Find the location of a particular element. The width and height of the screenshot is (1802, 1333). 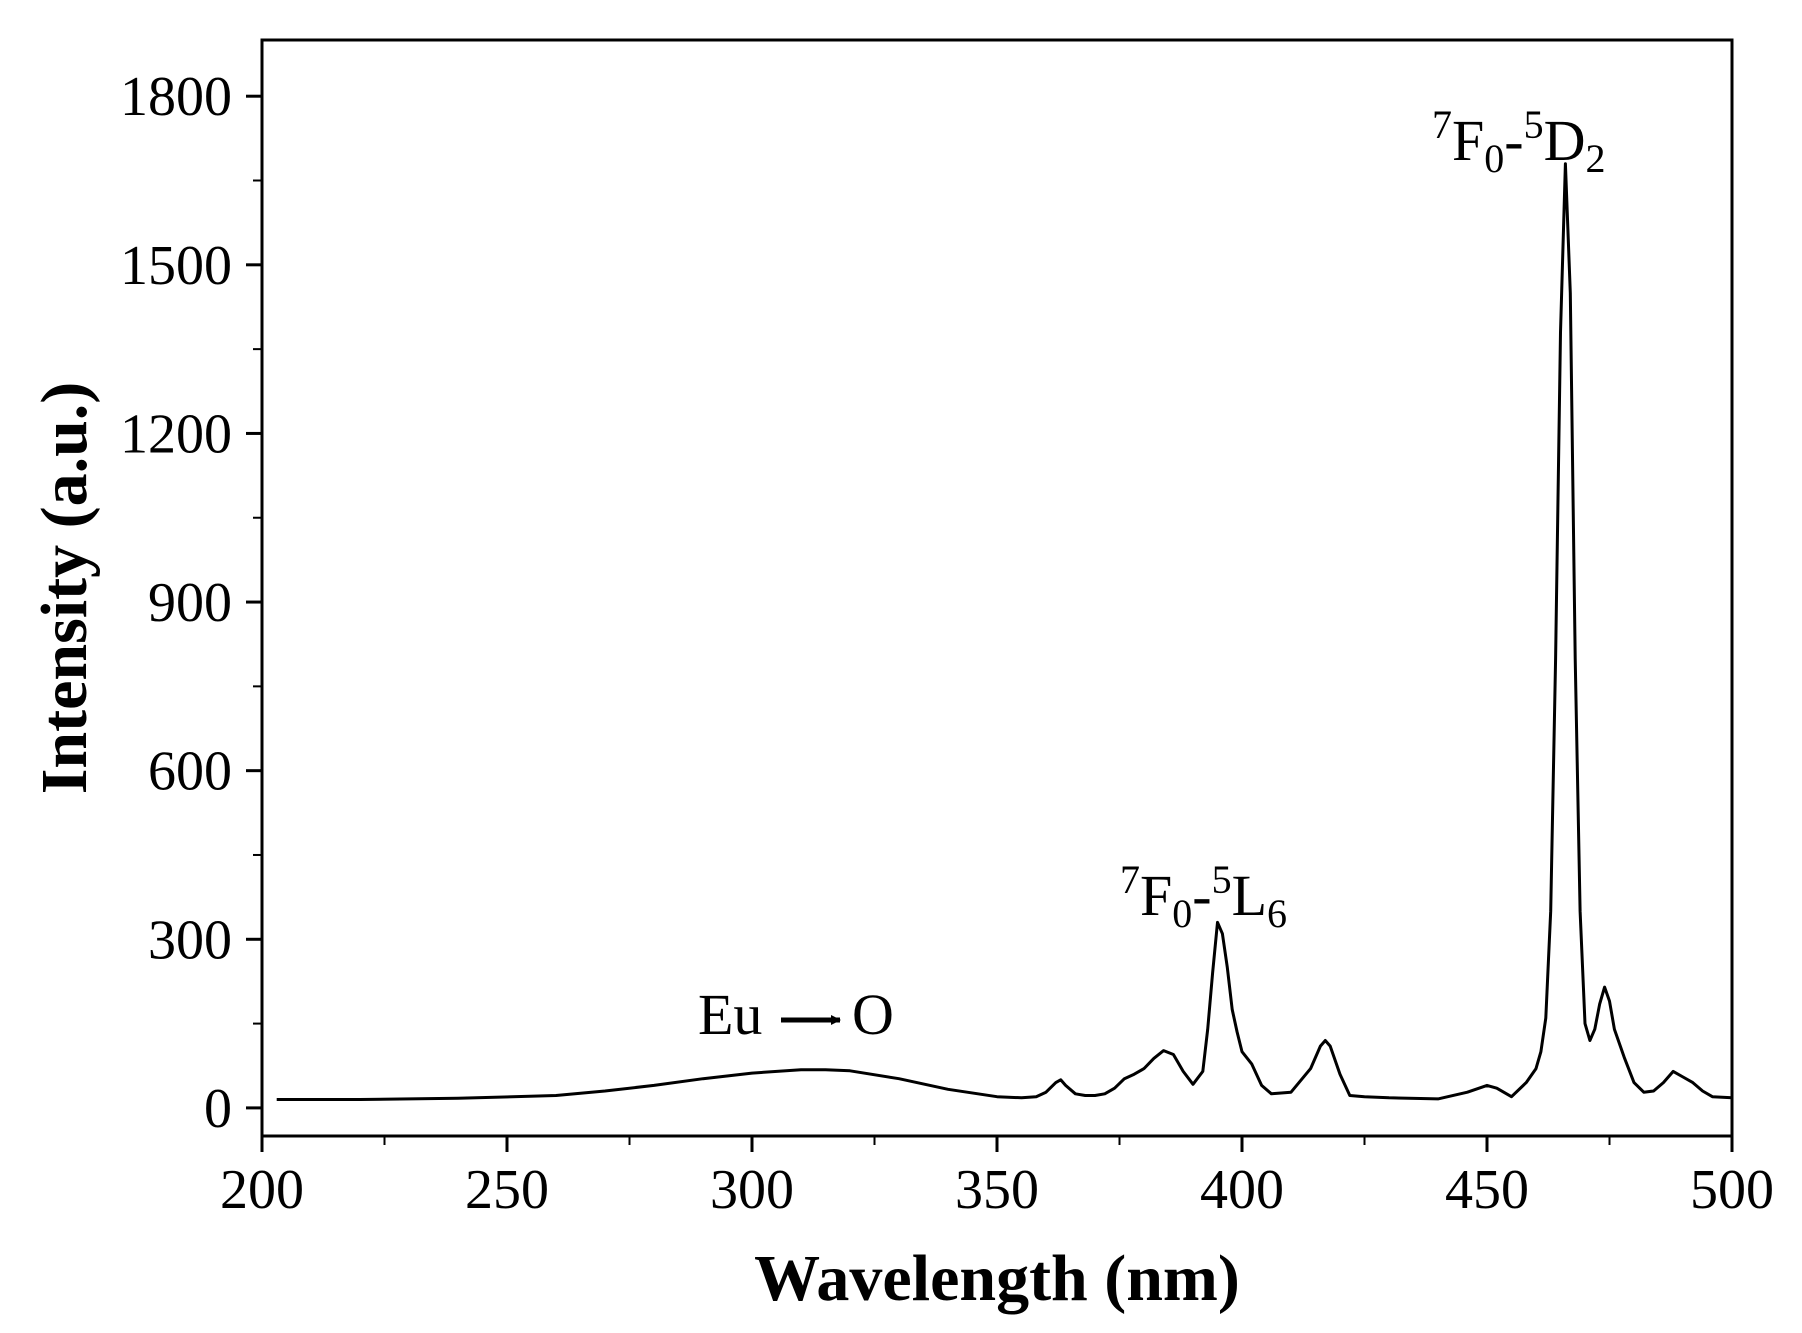

y-tick-label: 0 is located at coordinates (218, 1109).